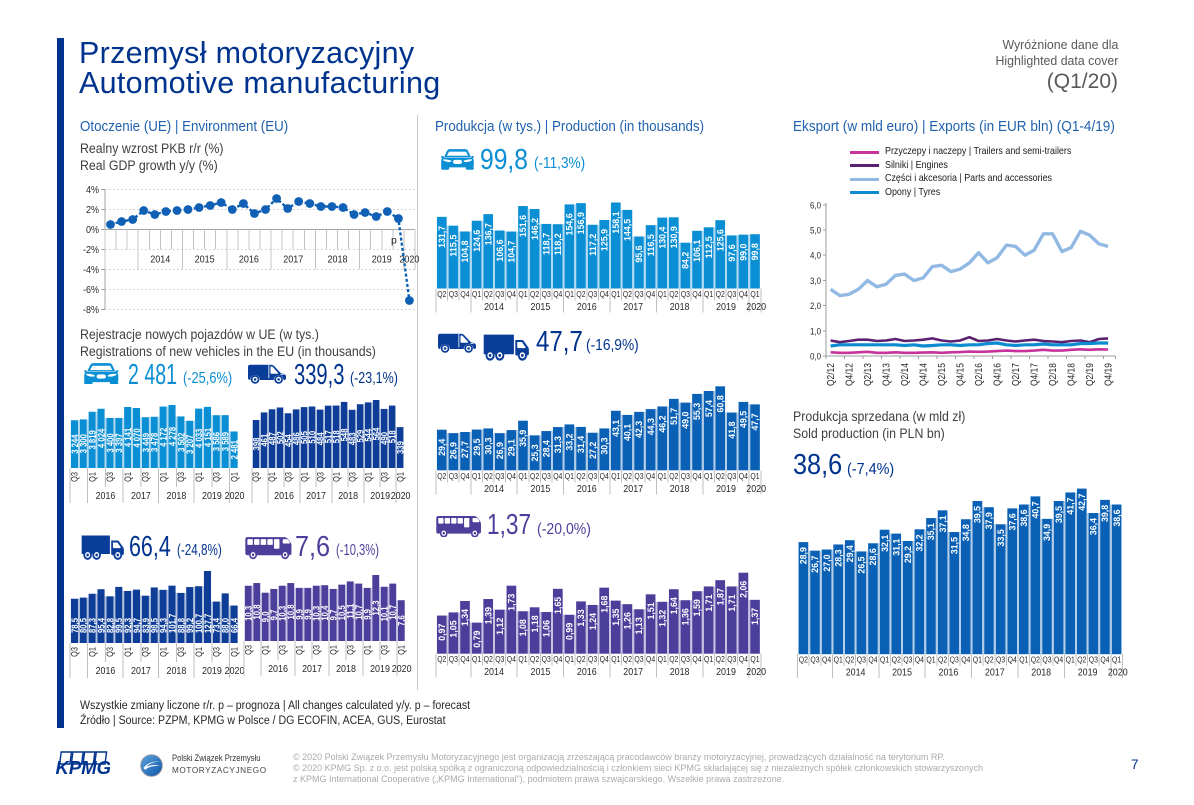  What do you see at coordinates (1053, 374) in the screenshot?
I see `svg-text: Q2/18` at bounding box center [1053, 374].